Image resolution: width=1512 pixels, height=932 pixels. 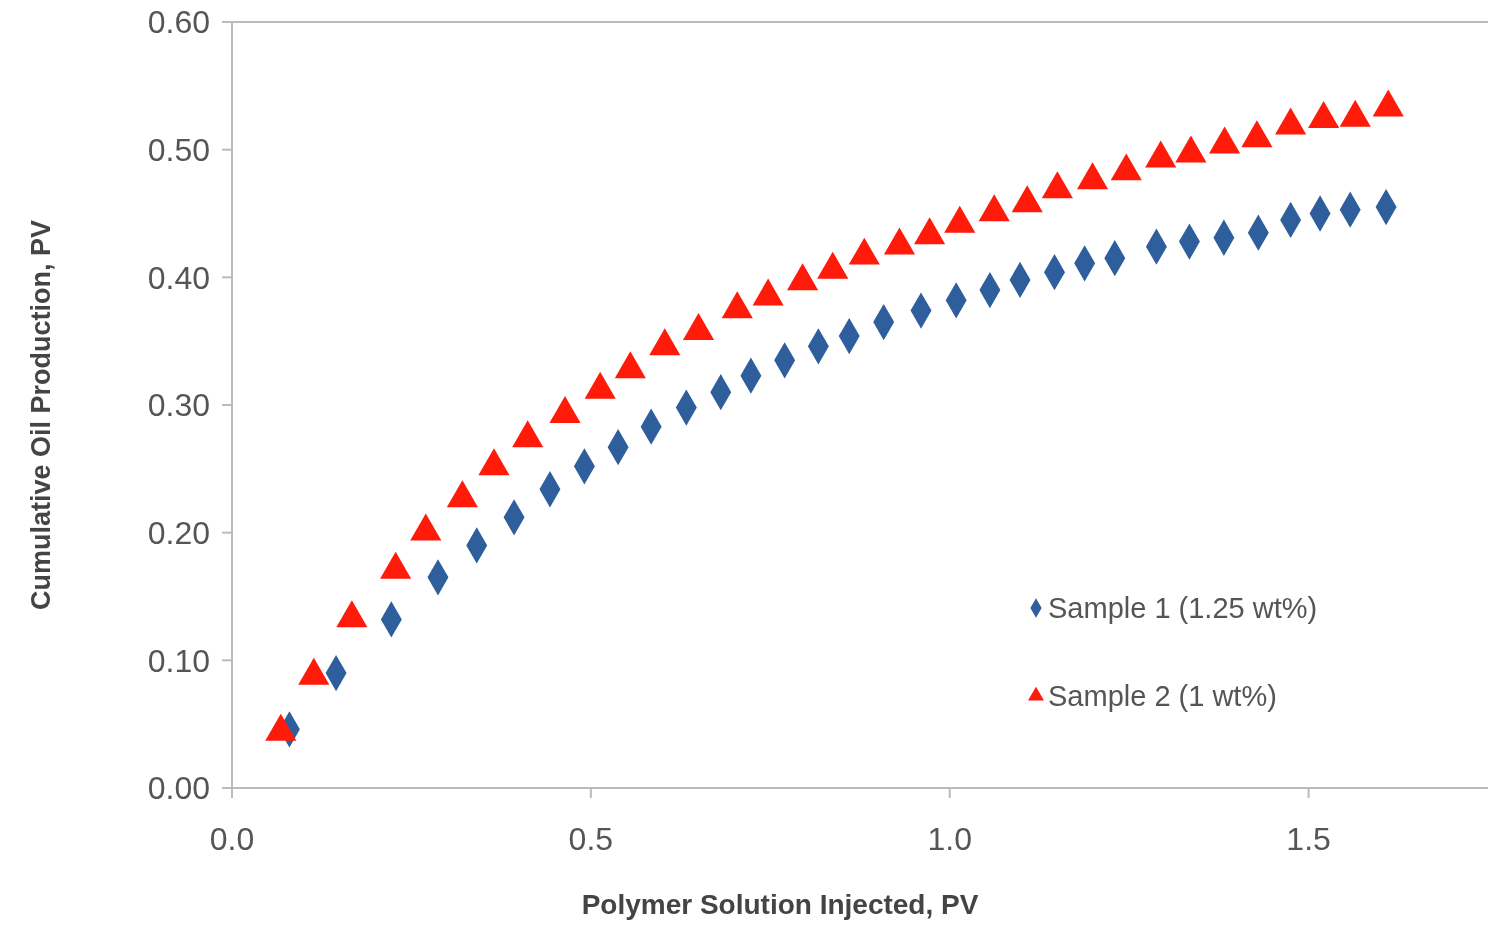 What do you see at coordinates (178, 405) in the screenshot?
I see `y-tick-label: 0.30` at bounding box center [178, 405].